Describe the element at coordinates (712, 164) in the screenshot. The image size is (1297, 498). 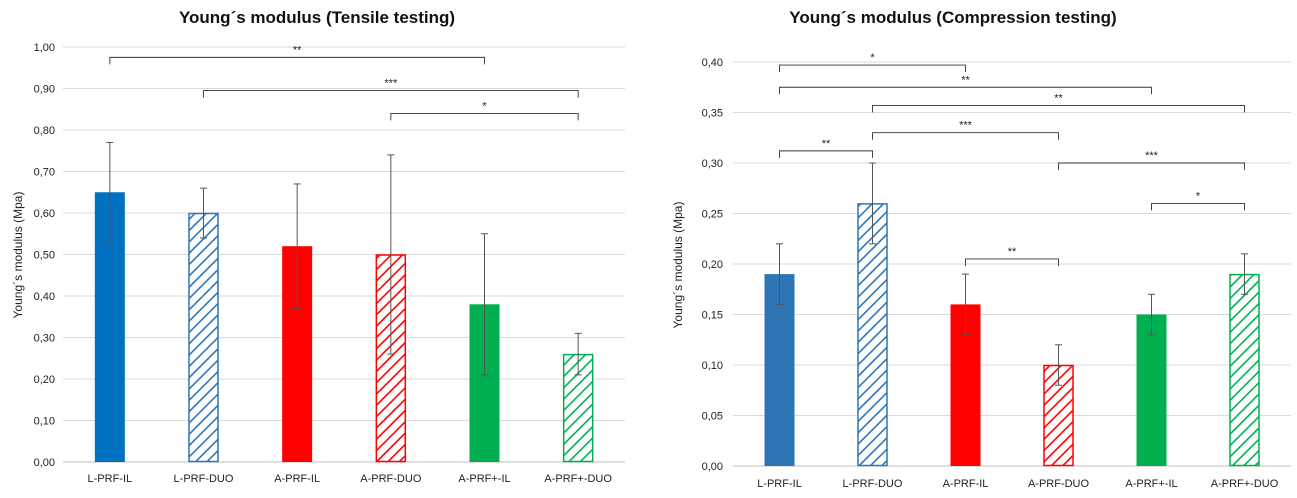
I see `y-tick-label-compression: 0,30` at that location.